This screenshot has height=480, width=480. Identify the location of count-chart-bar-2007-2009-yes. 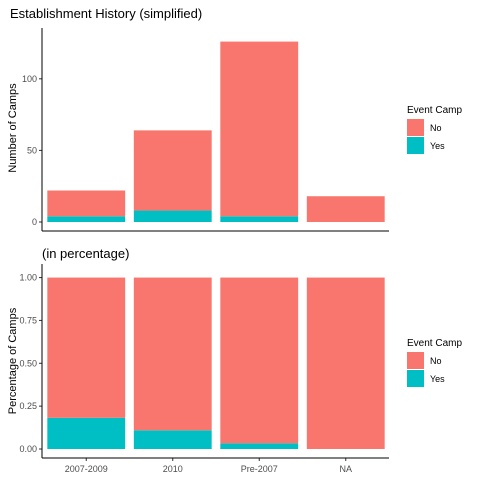
(86, 219).